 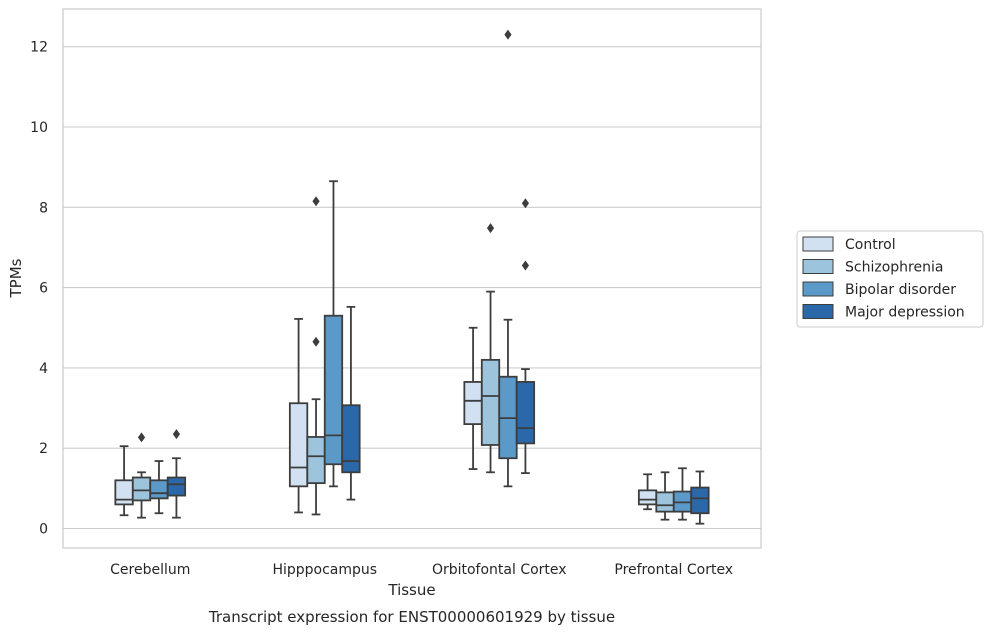 What do you see at coordinates (324, 570) in the screenshot?
I see `x-tick-label: Hipppocampus` at bounding box center [324, 570].